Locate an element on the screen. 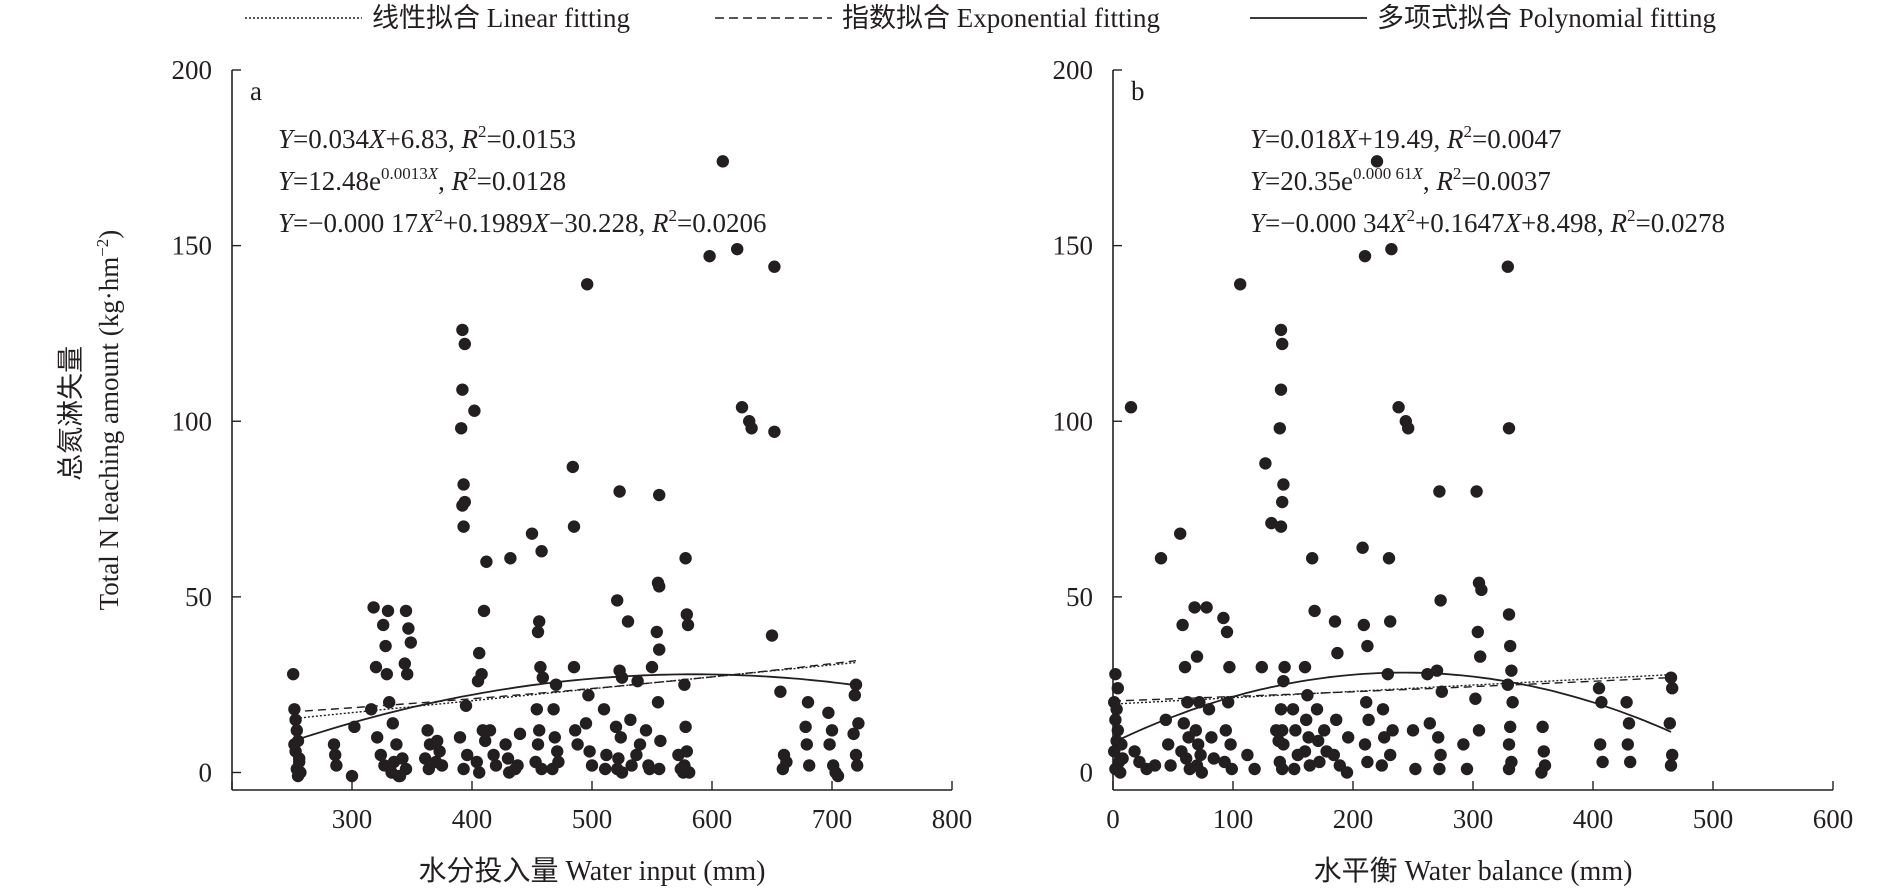 The image size is (1890, 888). equation-part: =−0.000 17 is located at coordinates (355, 223).